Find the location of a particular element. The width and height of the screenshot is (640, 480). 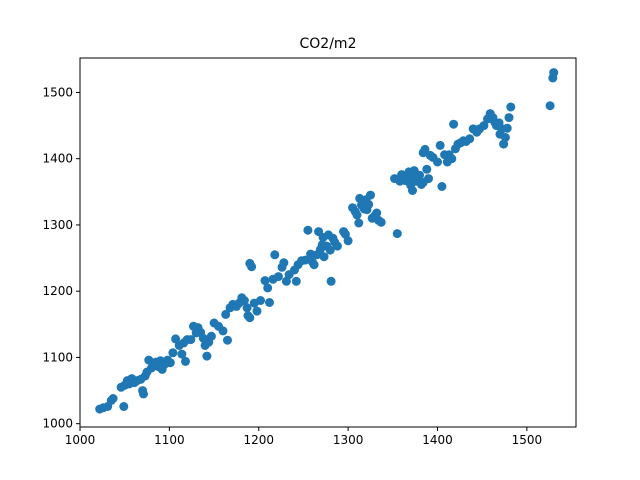

x-tick-label: 1300 is located at coordinates (348, 440).